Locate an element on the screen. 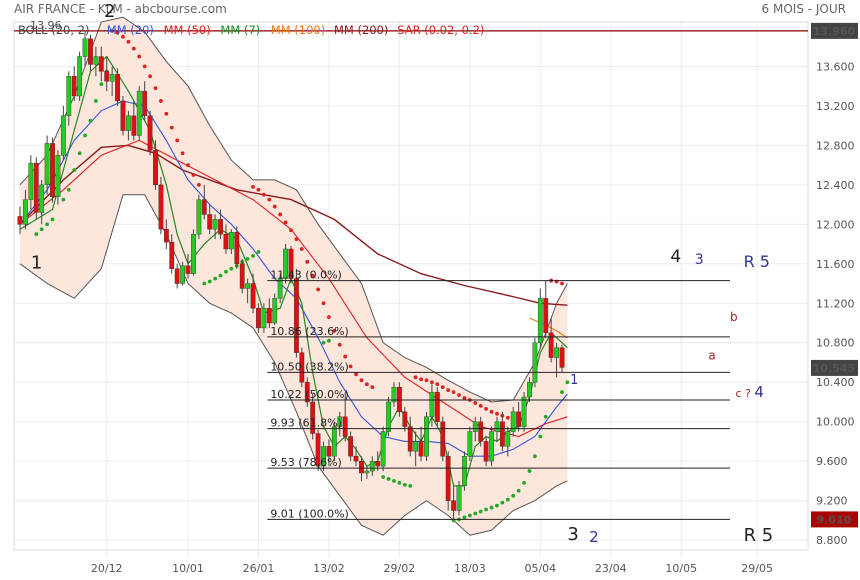 Image resolution: width=860 pixels, height=580 pixels. x-tick-0: 20/12 is located at coordinates (107, 568).